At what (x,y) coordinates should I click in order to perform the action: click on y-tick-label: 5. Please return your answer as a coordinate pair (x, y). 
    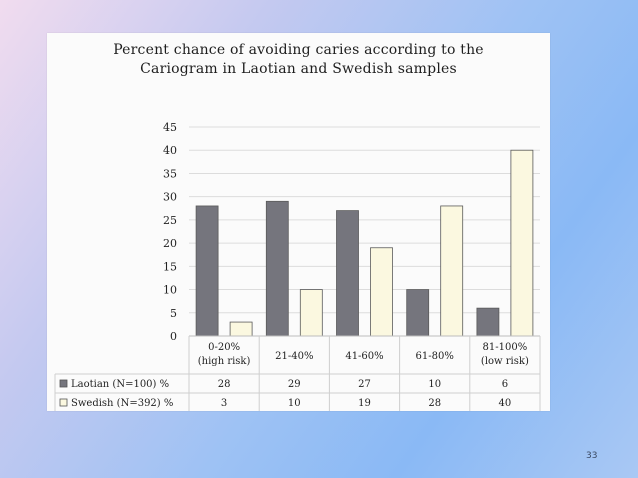
    Looking at the image, I should click on (173, 313).